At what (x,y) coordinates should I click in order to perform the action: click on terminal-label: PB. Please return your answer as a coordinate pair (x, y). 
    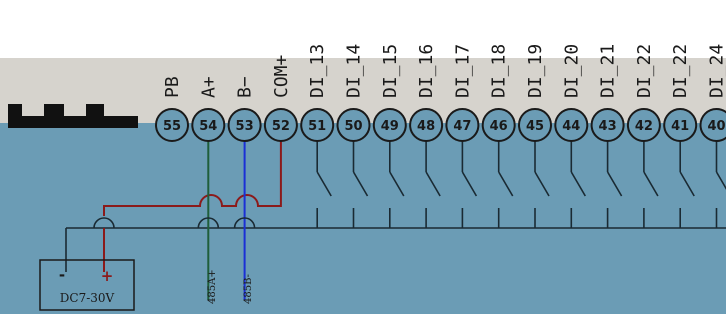
    Looking at the image, I should click on (172, 87).